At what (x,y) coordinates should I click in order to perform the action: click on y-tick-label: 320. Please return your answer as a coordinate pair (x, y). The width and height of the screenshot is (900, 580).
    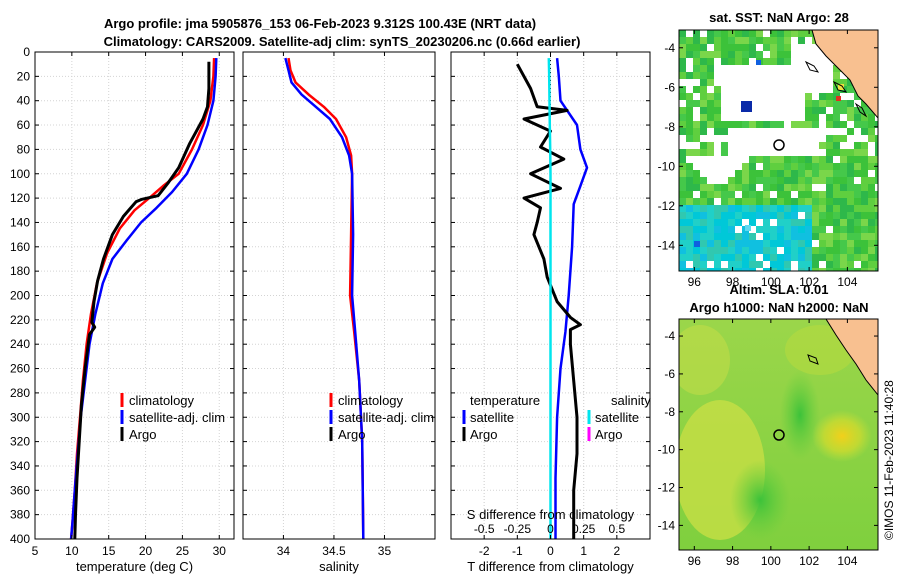
    Looking at the image, I should click on (20, 442).